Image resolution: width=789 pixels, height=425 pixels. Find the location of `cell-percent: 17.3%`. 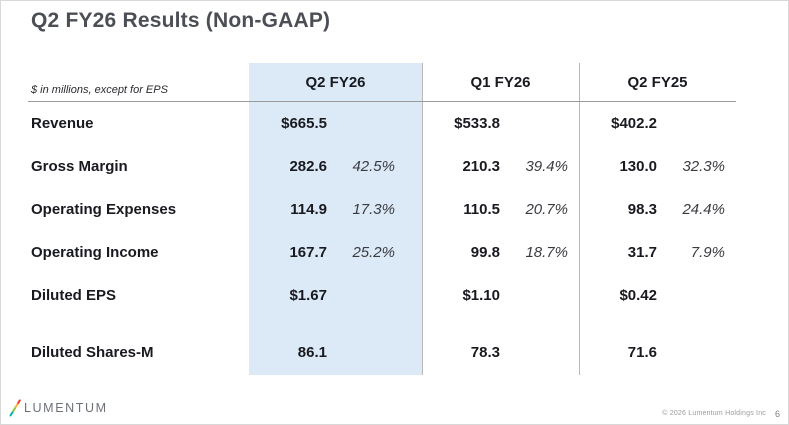

cell-percent: 17.3% is located at coordinates (373, 209).